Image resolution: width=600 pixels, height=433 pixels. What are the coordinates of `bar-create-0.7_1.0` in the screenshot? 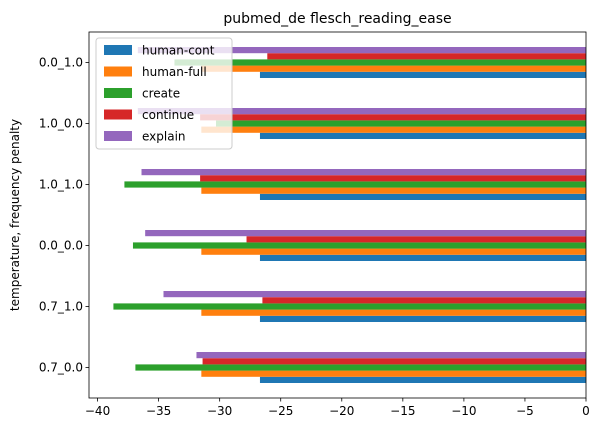 It's located at (350, 306).